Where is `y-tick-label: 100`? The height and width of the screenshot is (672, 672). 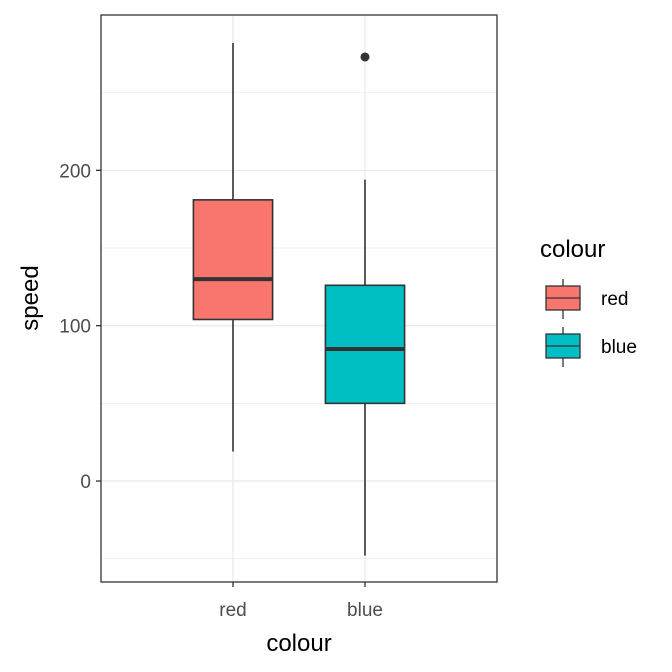
y-tick-label: 100 is located at coordinates (75, 327).